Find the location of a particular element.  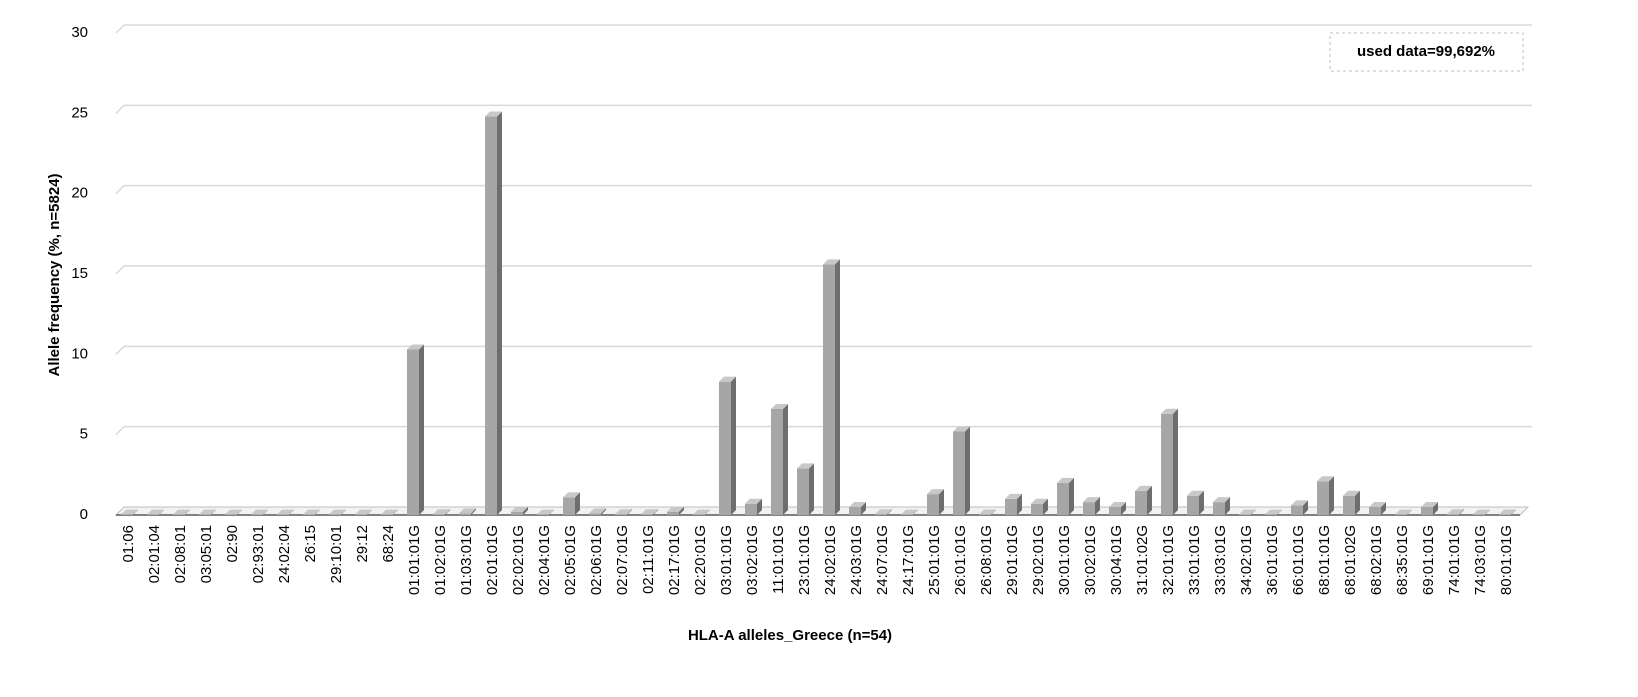

x-tick-label: 68:01:02G is located at coordinates (1350, 560).